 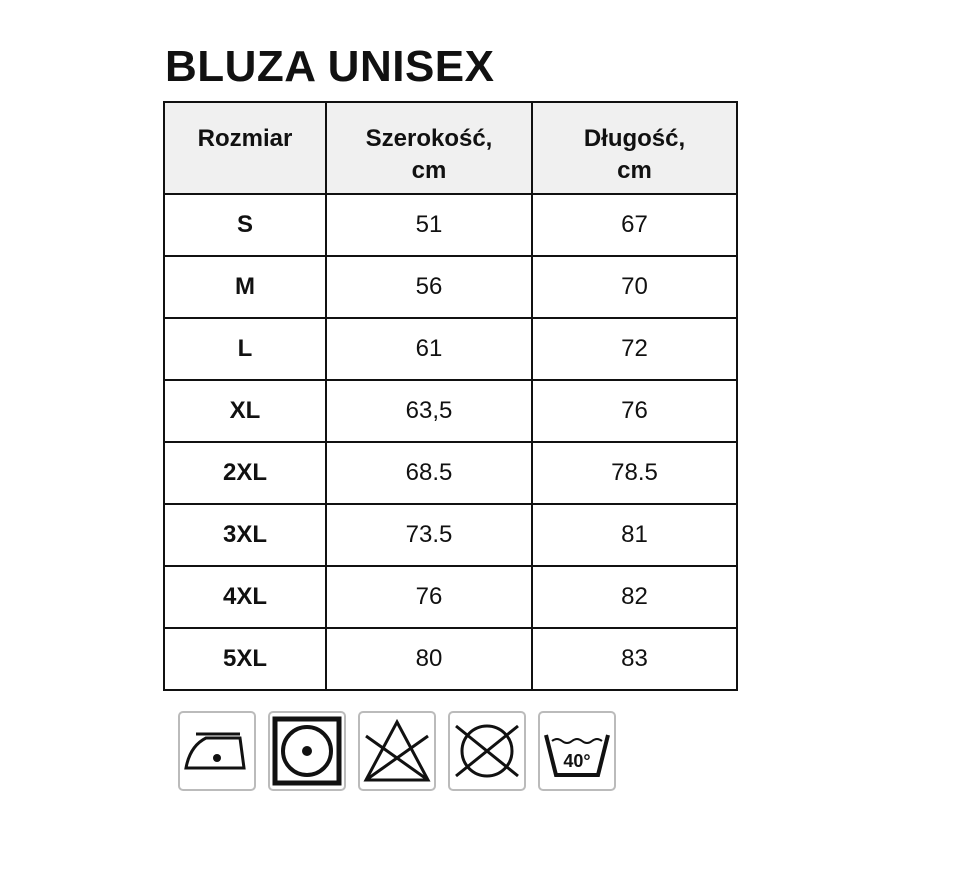 What do you see at coordinates (307, 751) in the screenshot?
I see `tumble-dry-icon` at bounding box center [307, 751].